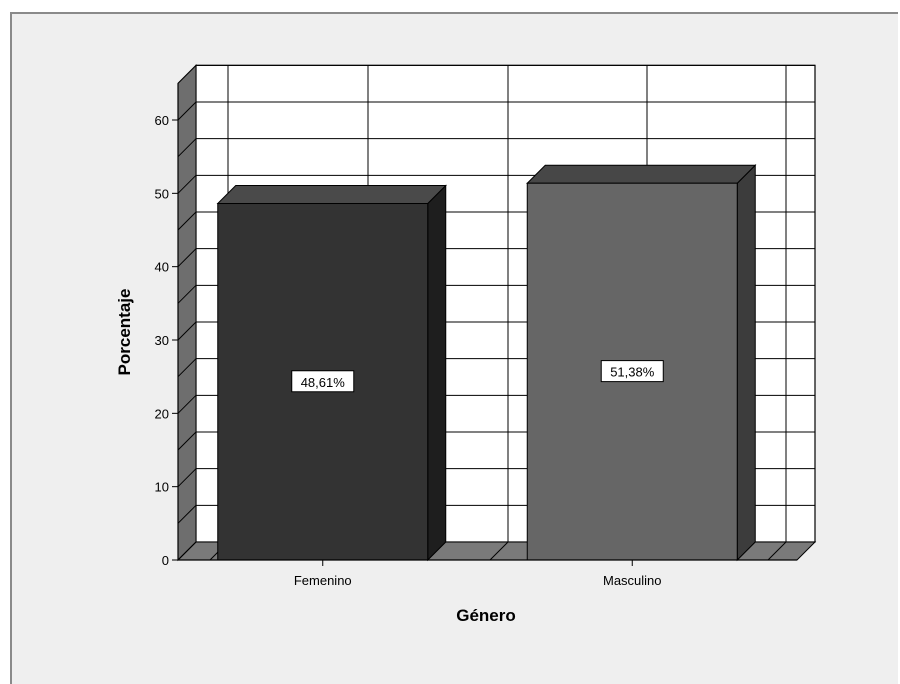  I want to click on x-axis: Femenino Masculino, so click(487, 574).